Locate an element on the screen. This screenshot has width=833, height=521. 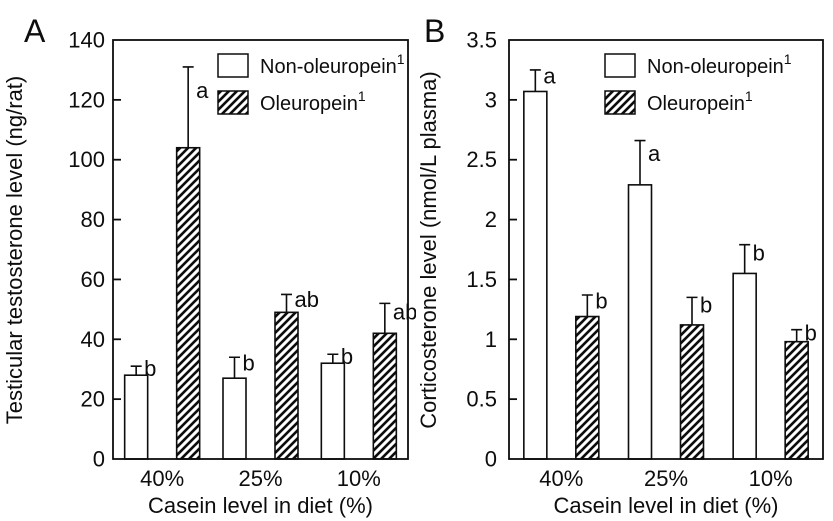
y-tick-label: 100 is located at coordinates (86, 159).